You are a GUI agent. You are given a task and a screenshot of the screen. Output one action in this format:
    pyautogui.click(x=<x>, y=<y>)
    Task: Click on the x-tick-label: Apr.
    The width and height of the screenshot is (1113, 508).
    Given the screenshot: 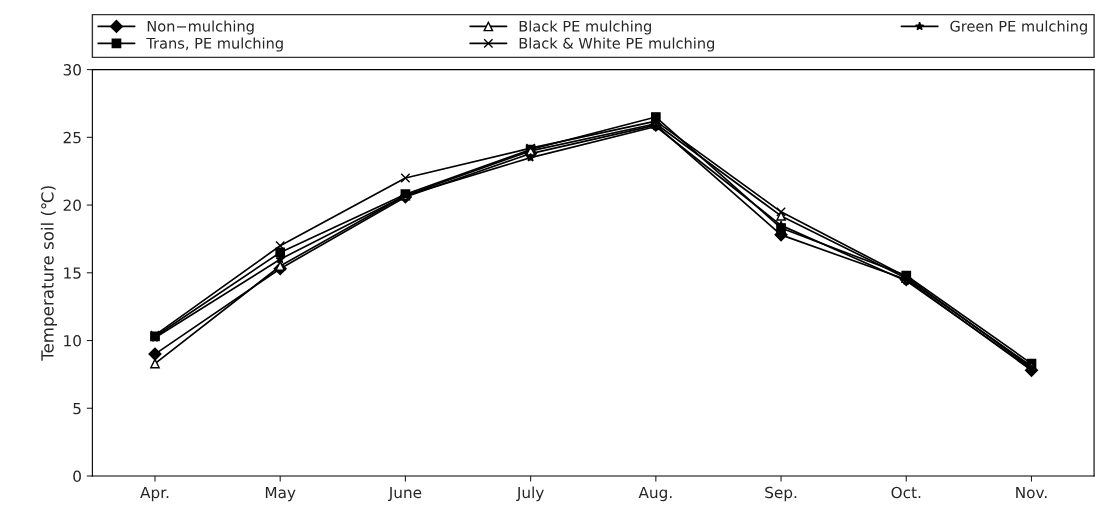 What is the action you would take?
    pyautogui.click(x=154, y=494)
    